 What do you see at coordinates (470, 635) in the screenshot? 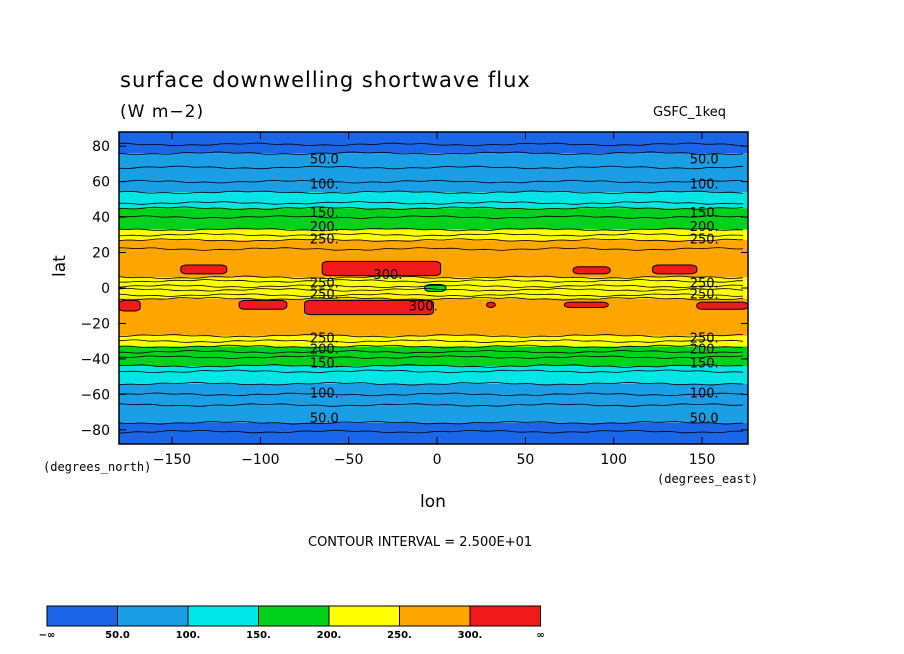
I see `colorbar-label: 300.` at bounding box center [470, 635].